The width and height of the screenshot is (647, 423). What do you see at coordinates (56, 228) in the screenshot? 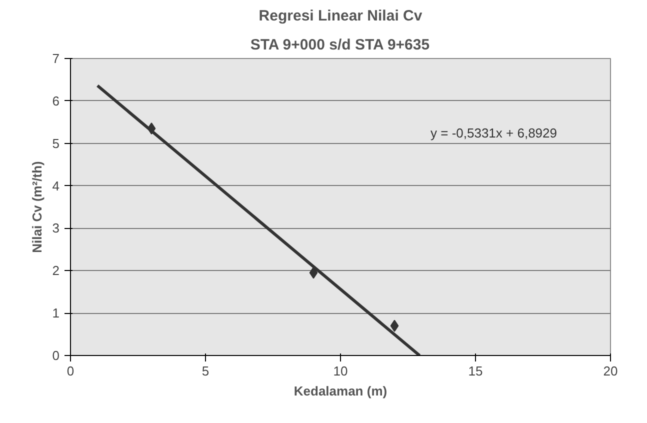
I see `y-tick-label: 3` at bounding box center [56, 228].